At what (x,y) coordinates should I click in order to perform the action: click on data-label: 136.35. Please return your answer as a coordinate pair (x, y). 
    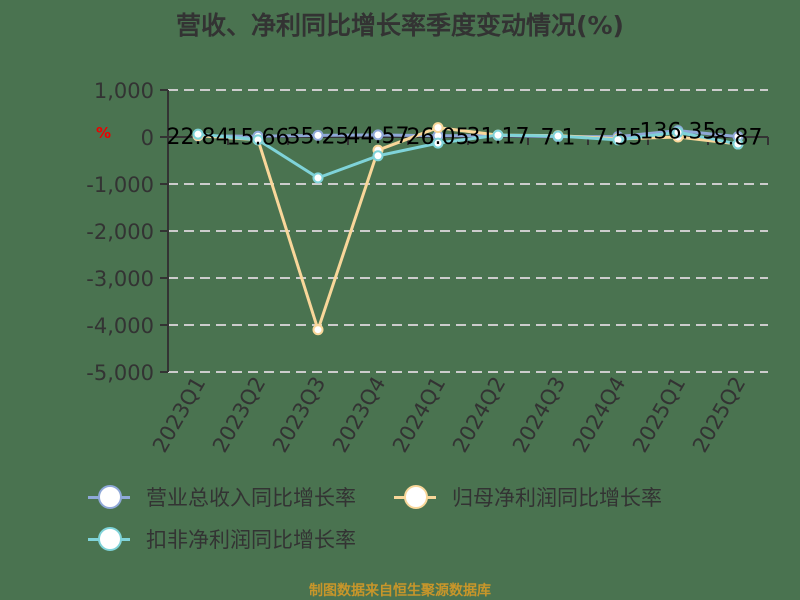
    Looking at the image, I should click on (678, 132).